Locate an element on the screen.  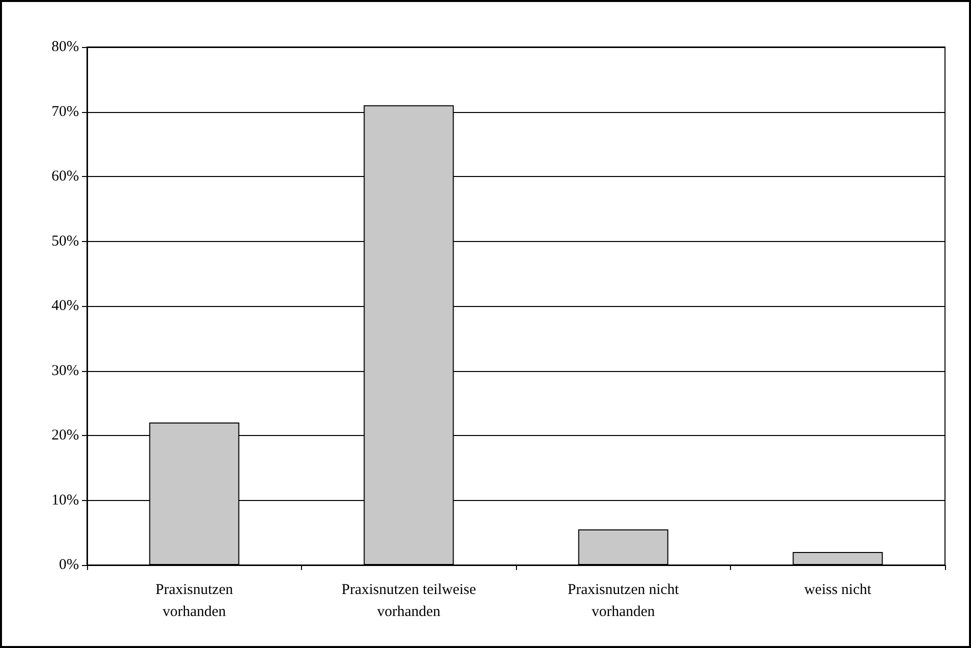
x-tick-label: Praxisnutzen vorhanden is located at coordinates (195, 601).